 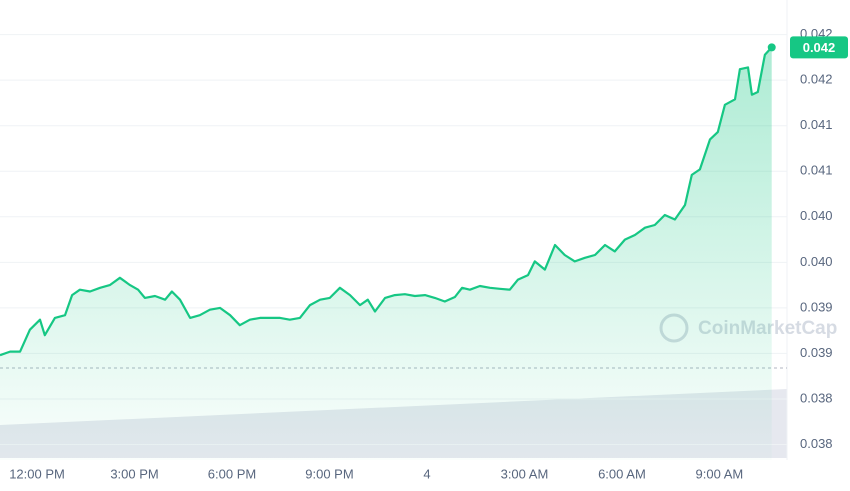 I want to click on x-tick-label: 3:00 PM, so click(x=134, y=473).